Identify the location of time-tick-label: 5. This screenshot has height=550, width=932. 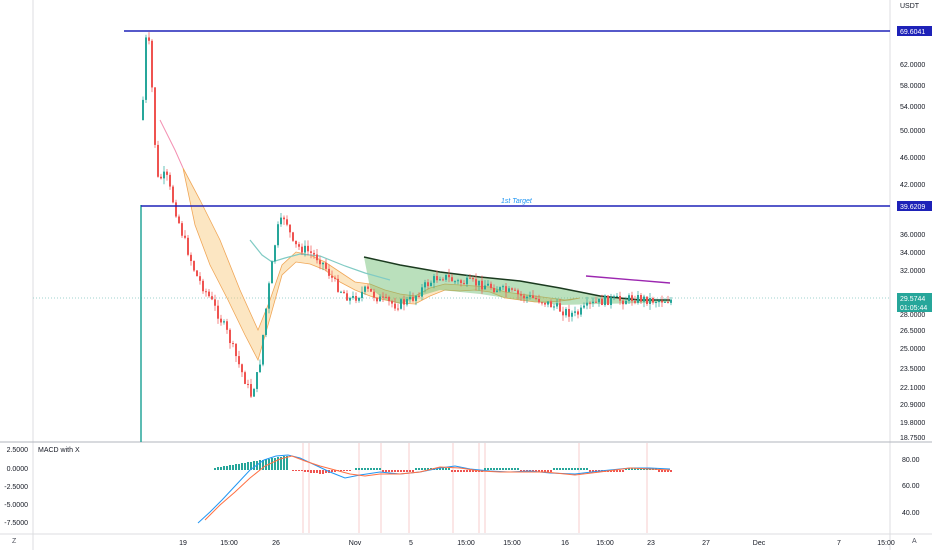
(411, 543).